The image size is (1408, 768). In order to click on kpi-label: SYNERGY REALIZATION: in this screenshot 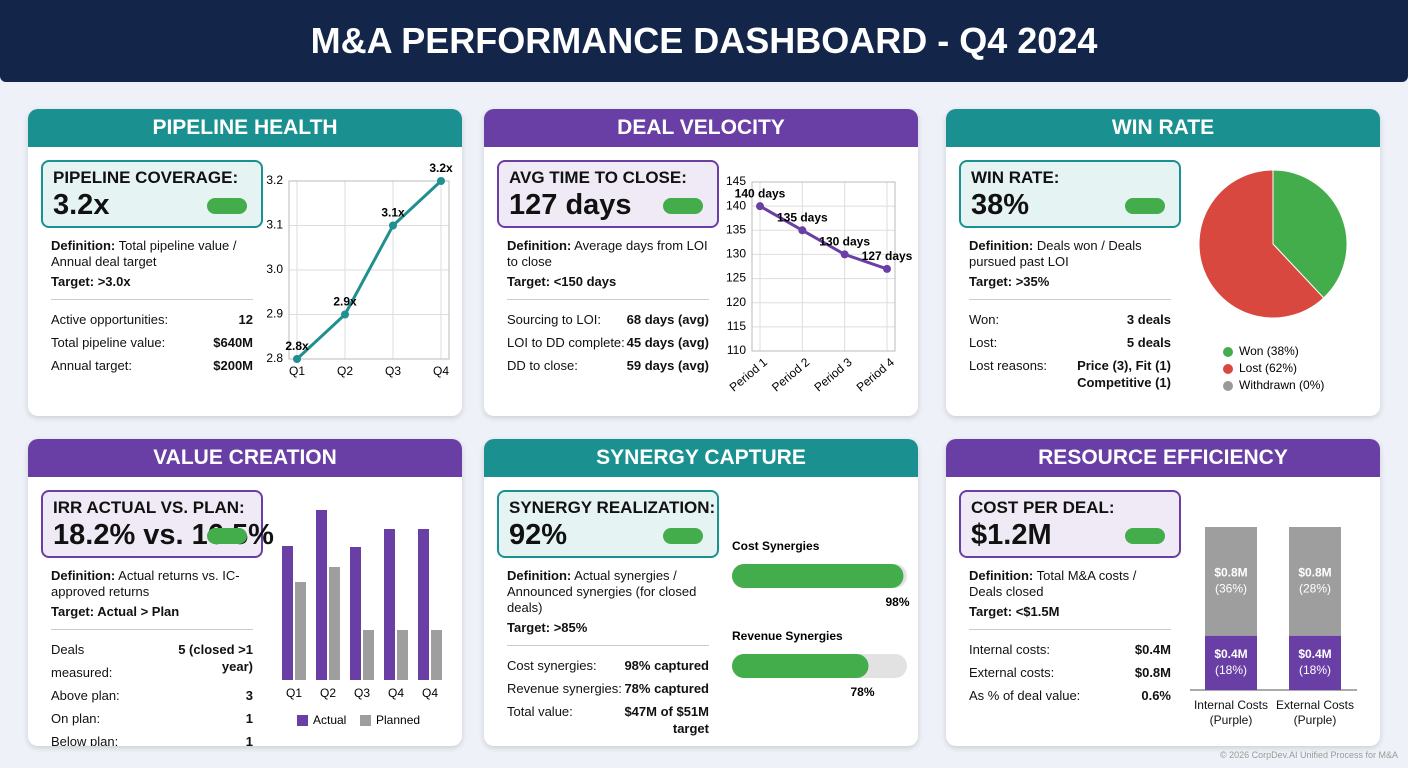, I will do `click(612, 507)`.